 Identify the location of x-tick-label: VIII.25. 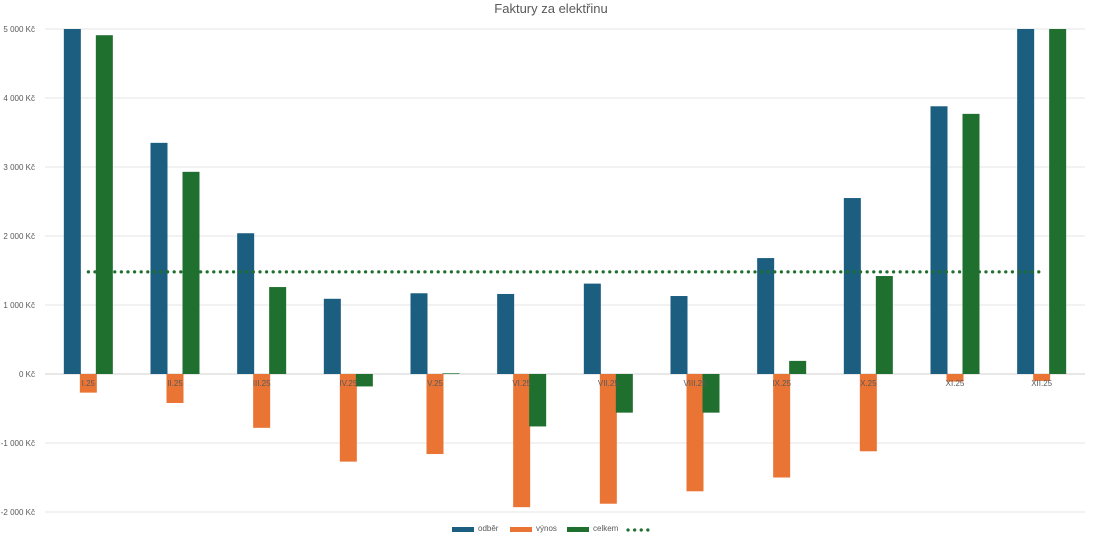
(695, 383).